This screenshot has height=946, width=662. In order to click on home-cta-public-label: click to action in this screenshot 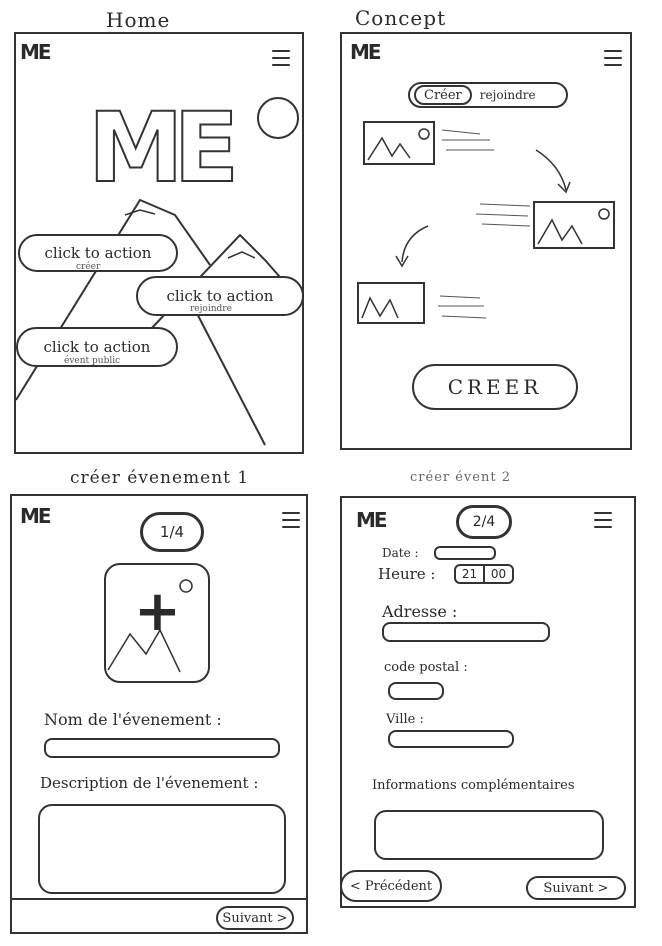, I will do `click(97, 347)`.